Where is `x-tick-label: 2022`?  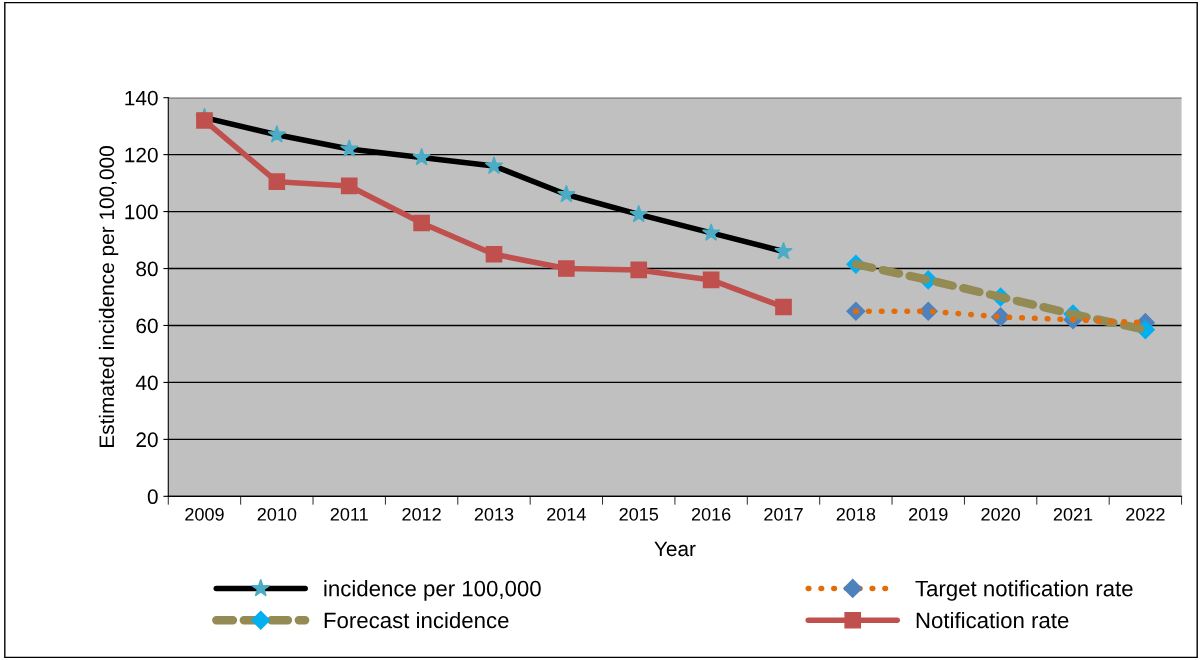 x-tick-label: 2022 is located at coordinates (1145, 514).